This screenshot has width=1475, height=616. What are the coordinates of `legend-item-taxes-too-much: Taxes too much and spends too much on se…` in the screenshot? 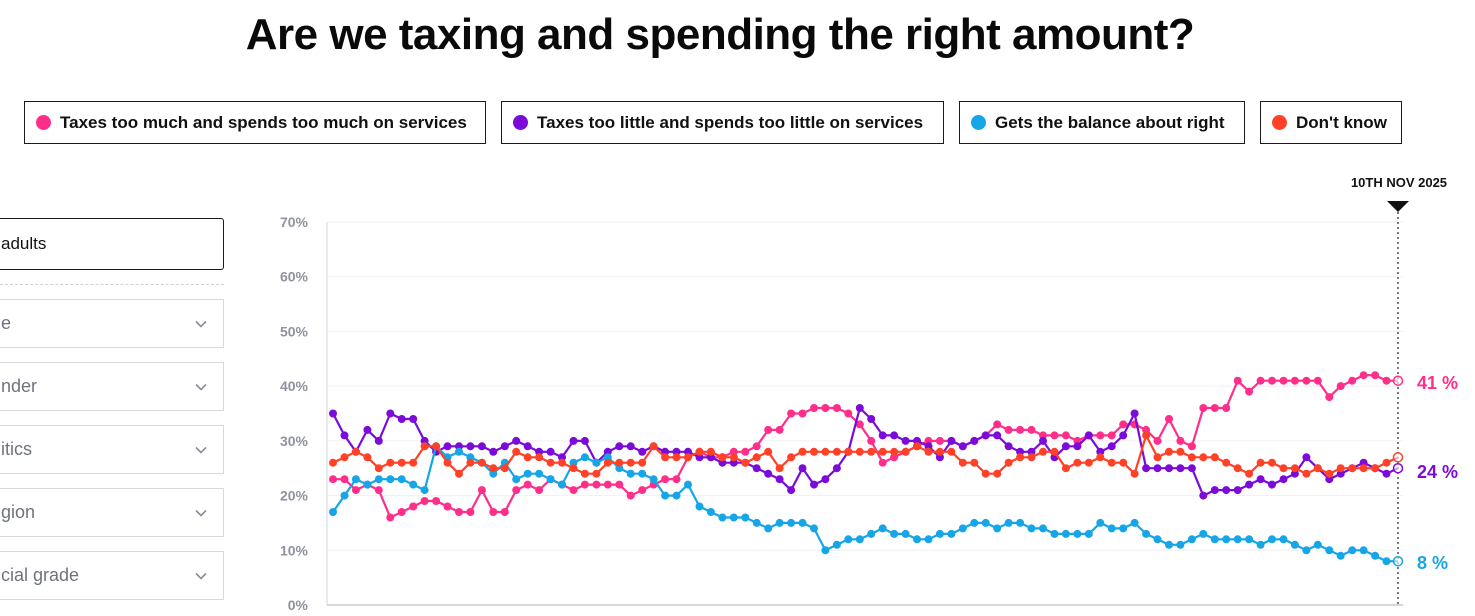 It's located at (255, 122).